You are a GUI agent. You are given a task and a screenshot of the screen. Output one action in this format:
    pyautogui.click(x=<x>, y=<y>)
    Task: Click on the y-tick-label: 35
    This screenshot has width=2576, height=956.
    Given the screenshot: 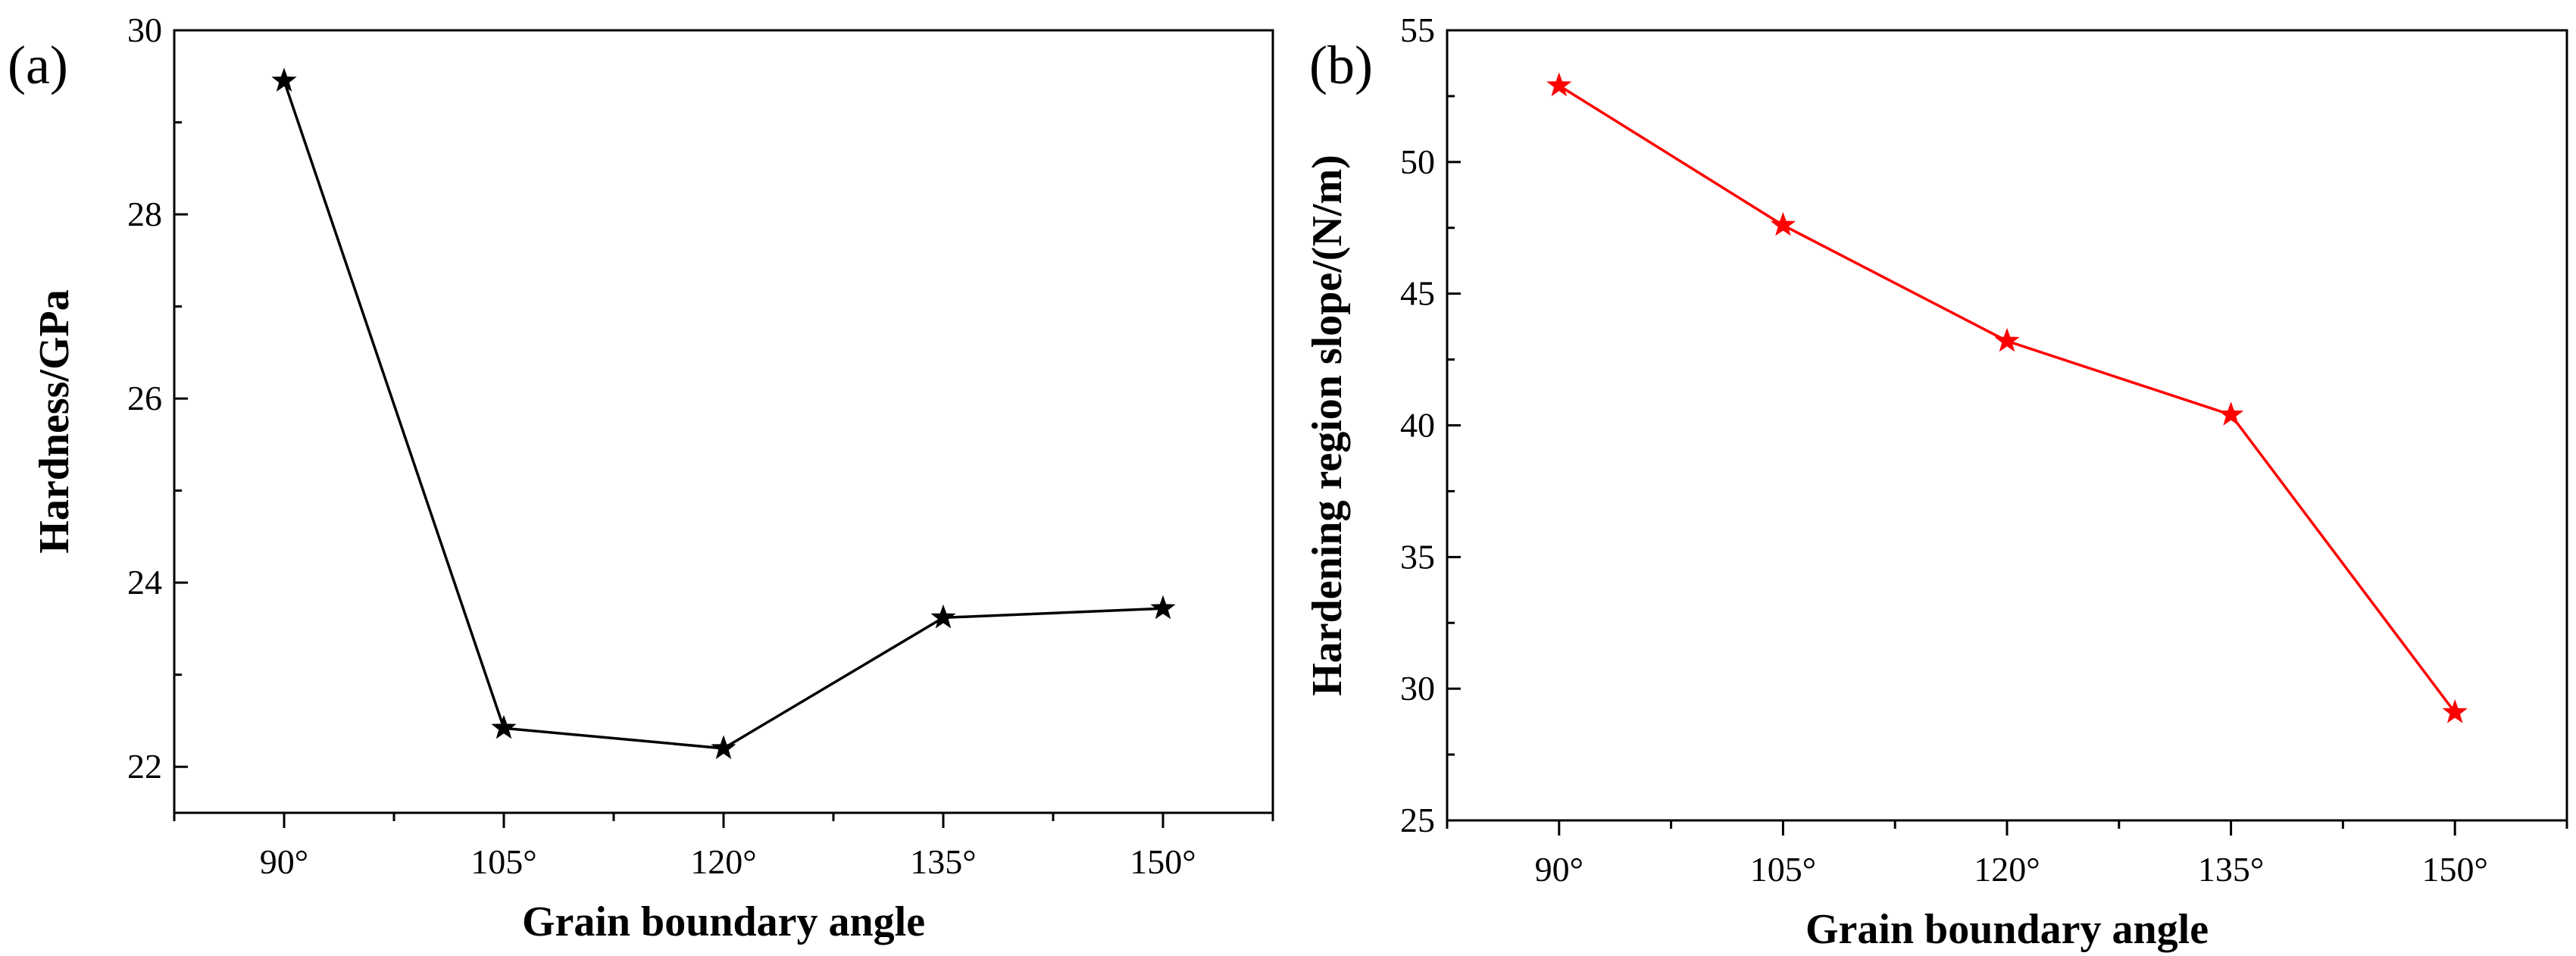 What is the action you would take?
    pyautogui.click(x=1417, y=556)
    